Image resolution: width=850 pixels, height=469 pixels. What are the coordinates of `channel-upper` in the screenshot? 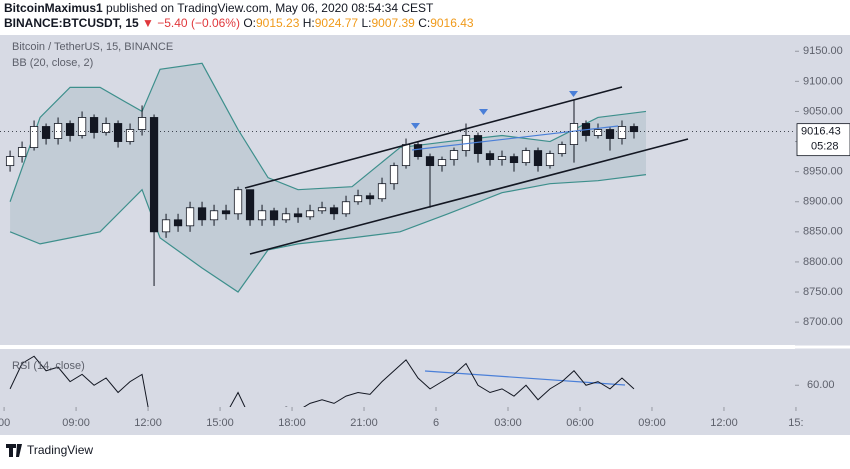 It's located at (433, 137).